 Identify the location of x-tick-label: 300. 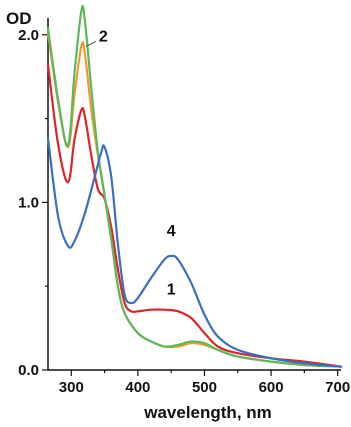
(71, 387).